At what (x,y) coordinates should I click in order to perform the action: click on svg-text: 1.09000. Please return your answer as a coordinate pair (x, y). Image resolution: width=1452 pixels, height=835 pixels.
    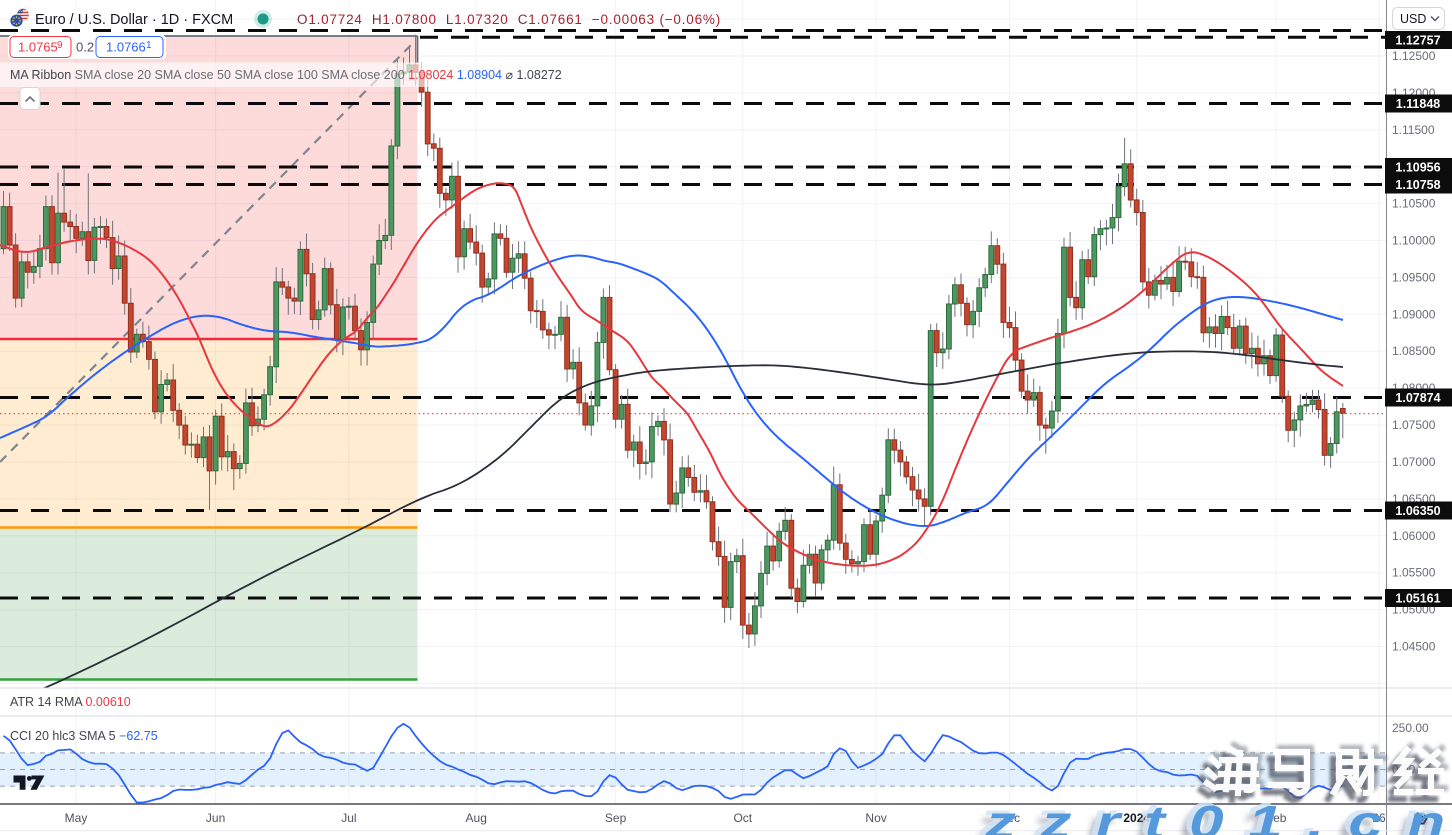
    Looking at the image, I should click on (1414, 314).